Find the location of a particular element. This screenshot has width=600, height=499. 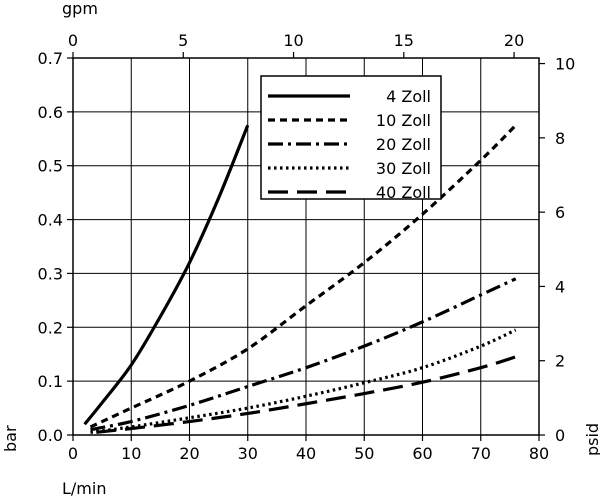

bottom-axis-tick-label: 70 is located at coordinates (481, 453).